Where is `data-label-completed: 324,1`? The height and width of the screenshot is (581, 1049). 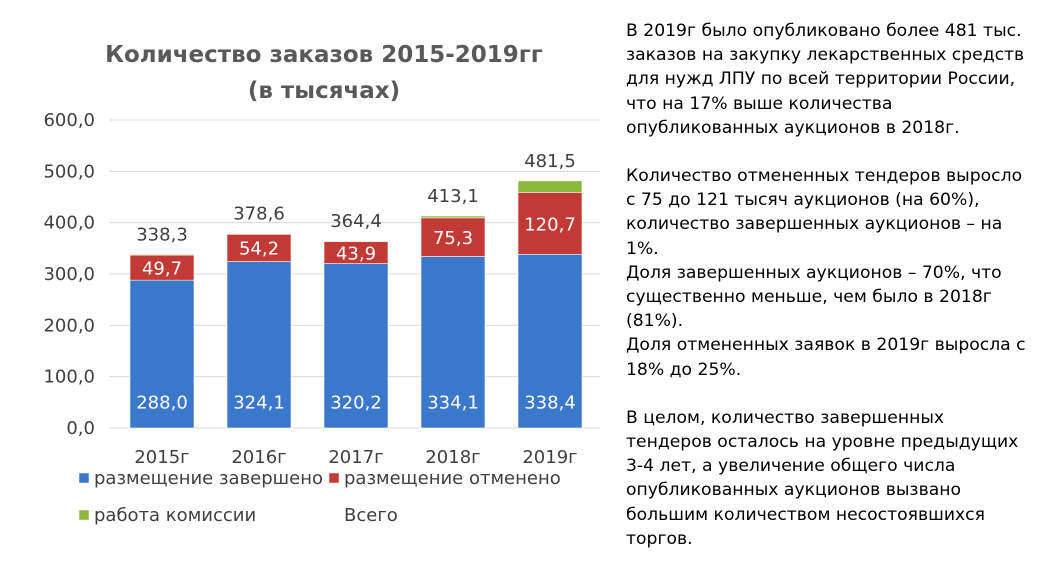 data-label-completed: 324,1 is located at coordinates (259, 402).